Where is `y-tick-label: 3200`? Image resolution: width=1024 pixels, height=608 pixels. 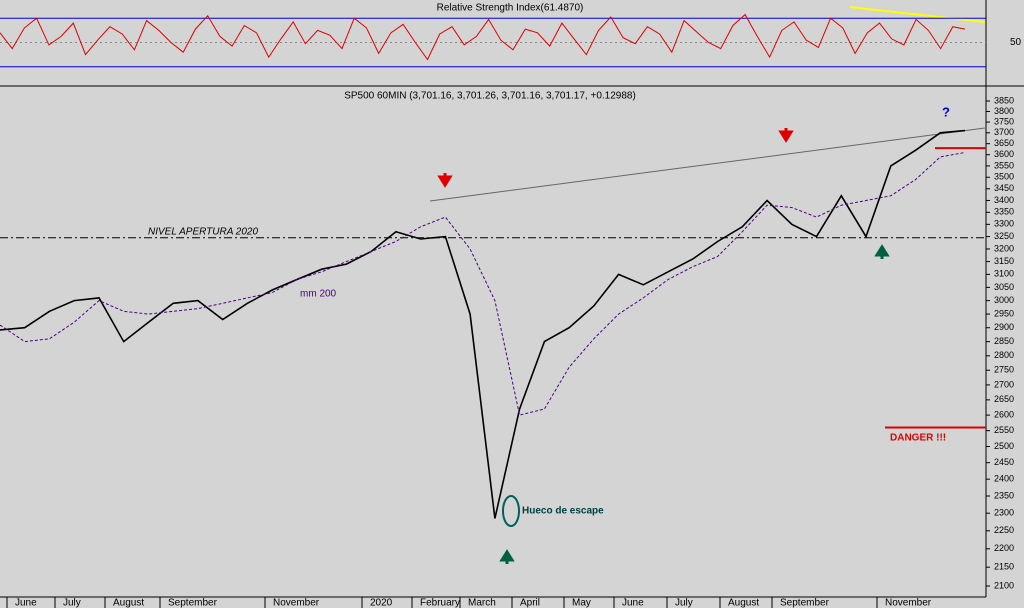 y-tick-label: 3200 is located at coordinates (1004, 248).